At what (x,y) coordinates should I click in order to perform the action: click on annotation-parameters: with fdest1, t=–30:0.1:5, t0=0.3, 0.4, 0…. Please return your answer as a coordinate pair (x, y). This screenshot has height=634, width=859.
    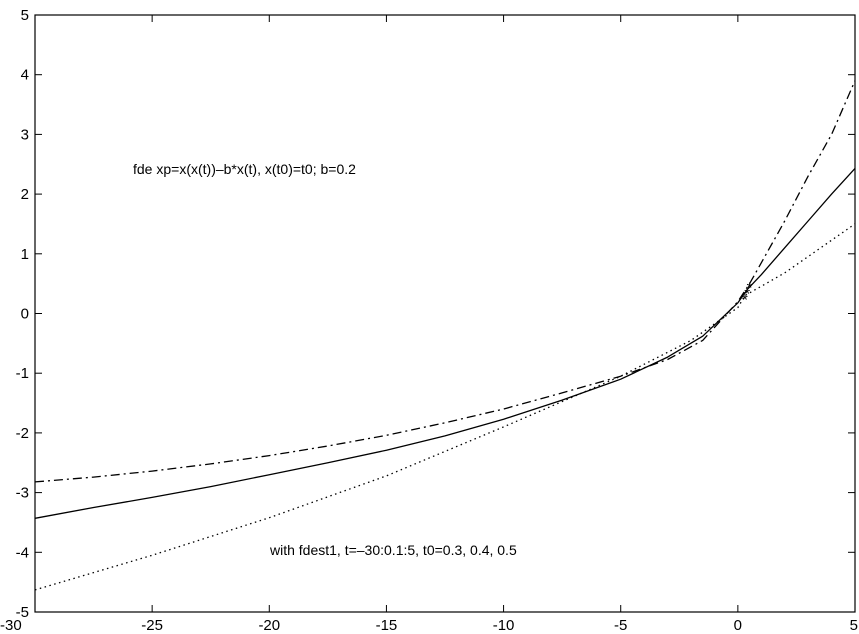
    Looking at the image, I should click on (393, 550).